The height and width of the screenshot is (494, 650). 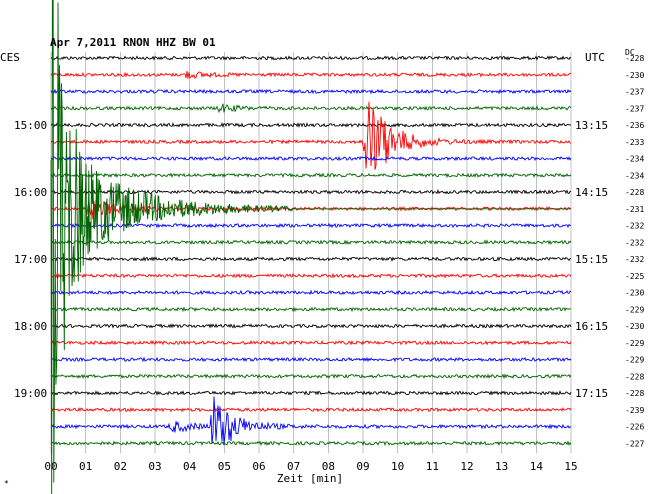 What do you see at coordinates (570, 466) in the screenshot?
I see `x-tick-label: 15` at bounding box center [570, 466].